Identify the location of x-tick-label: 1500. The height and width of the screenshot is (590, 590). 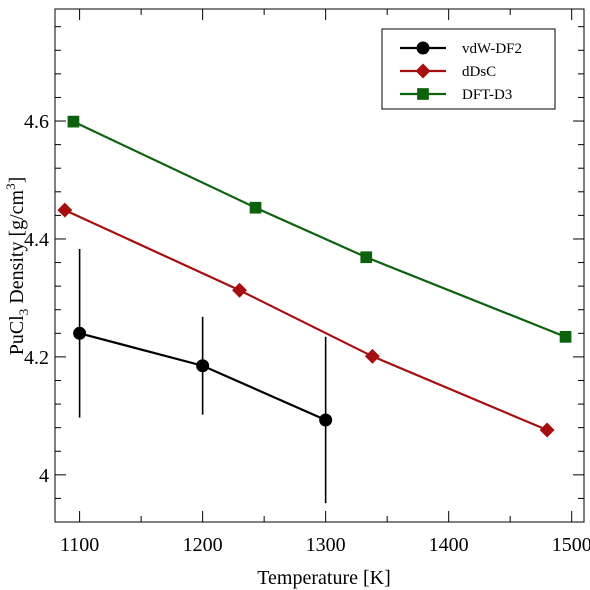
(571, 545).